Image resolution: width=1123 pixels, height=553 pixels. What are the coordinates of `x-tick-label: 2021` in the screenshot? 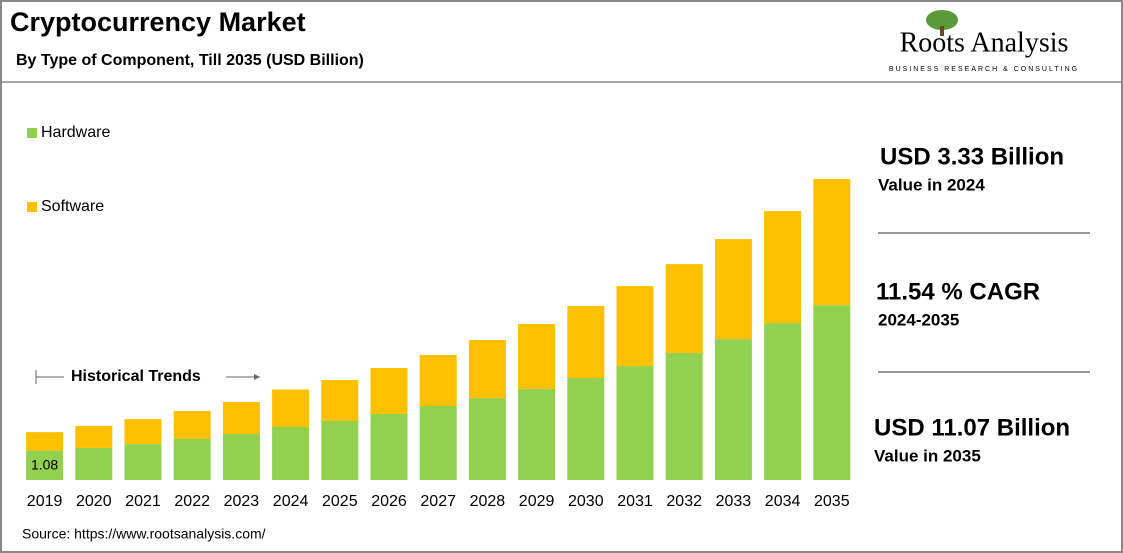 It's located at (143, 501).